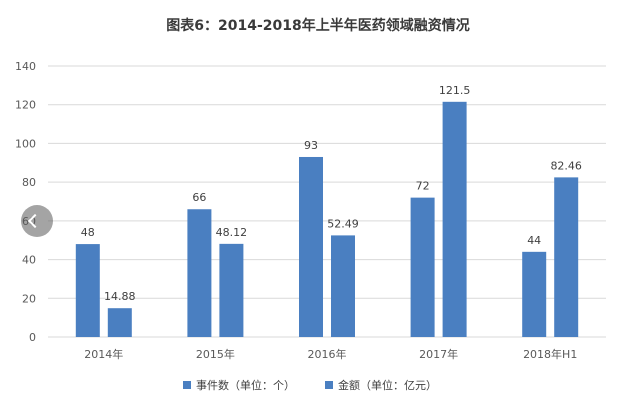 The width and height of the screenshot is (637, 403). Describe the element at coordinates (29, 260) in the screenshot. I see `y-tick-label: 40` at that location.